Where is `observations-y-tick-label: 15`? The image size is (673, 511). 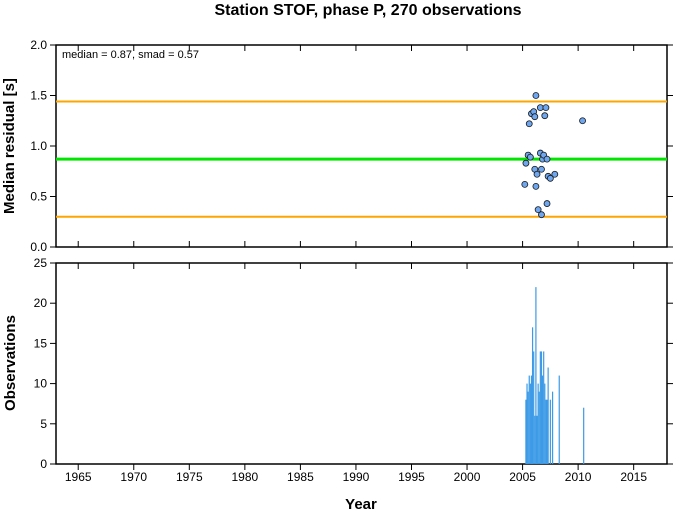
observations-y-tick-label: 15 is located at coordinates (41, 343).